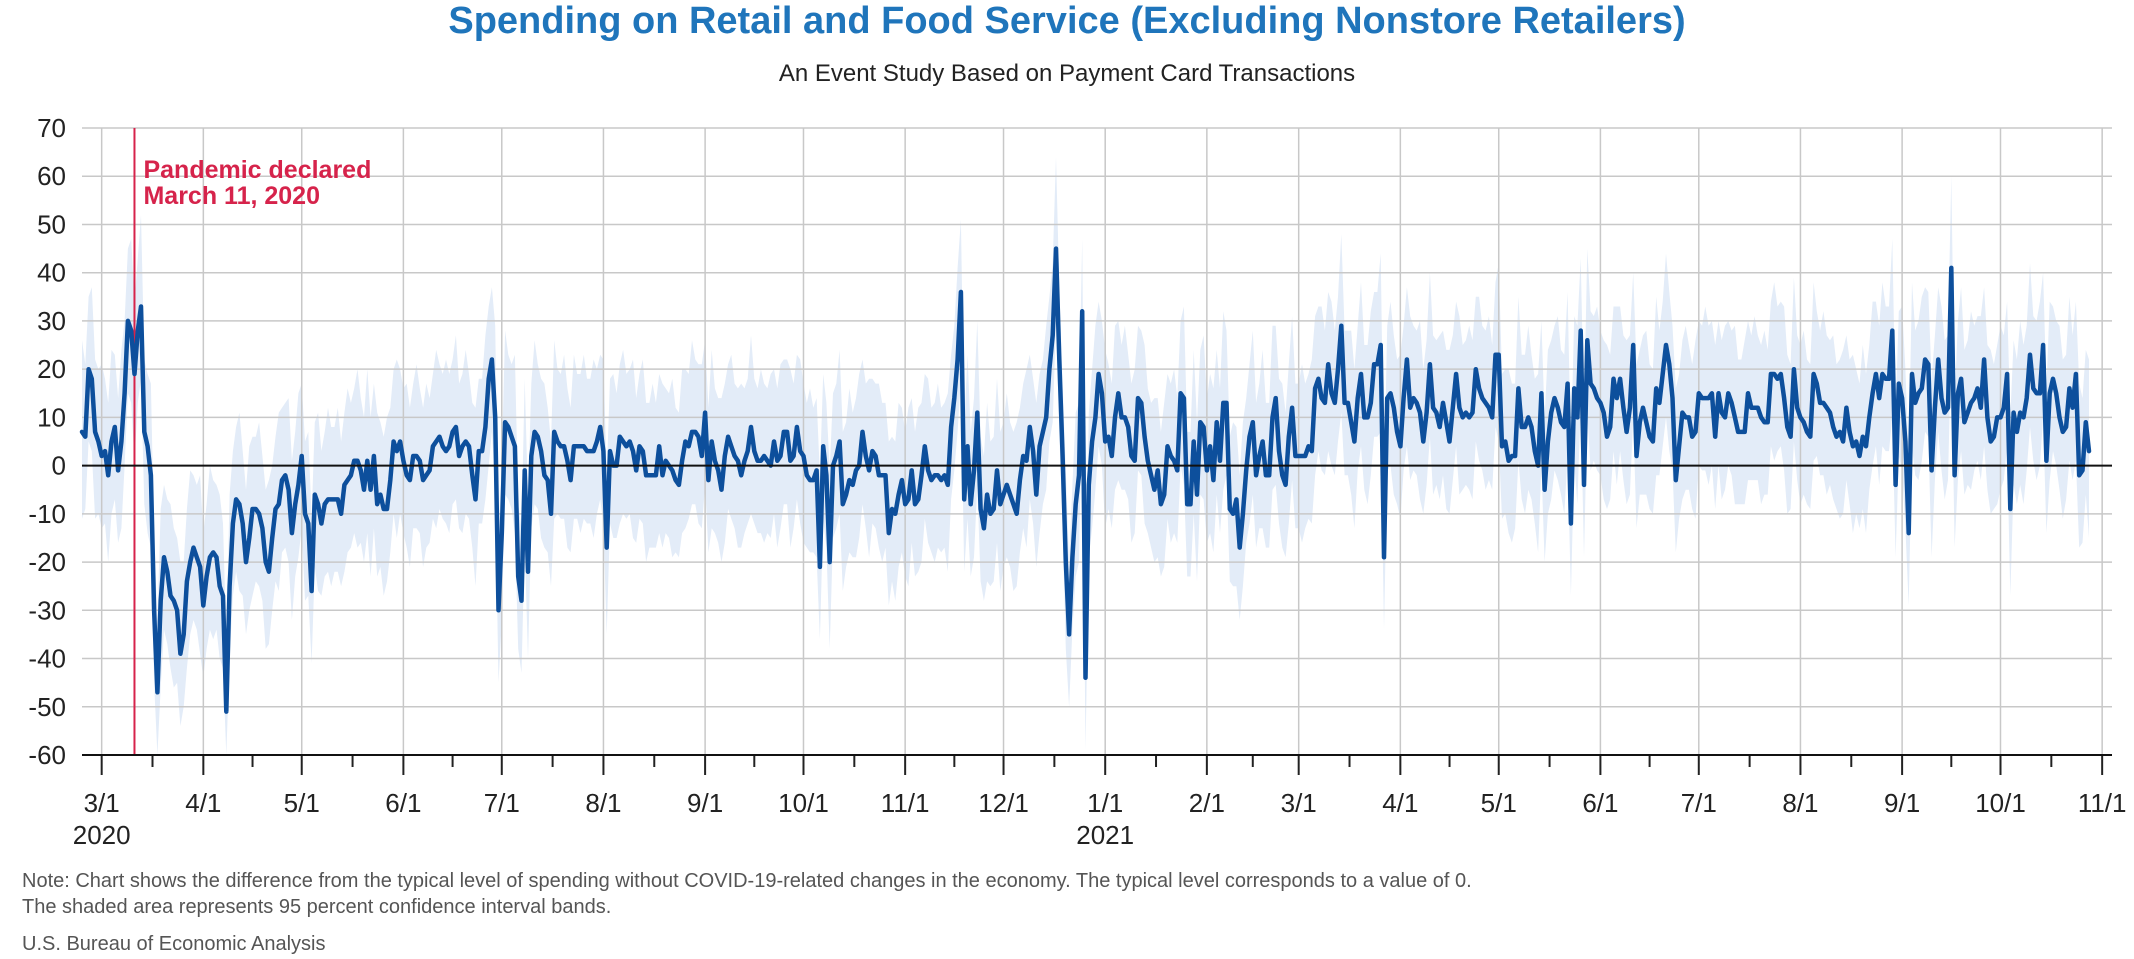 The image size is (2134, 959). I want to click on y-tick-label: -60, so click(47, 755).